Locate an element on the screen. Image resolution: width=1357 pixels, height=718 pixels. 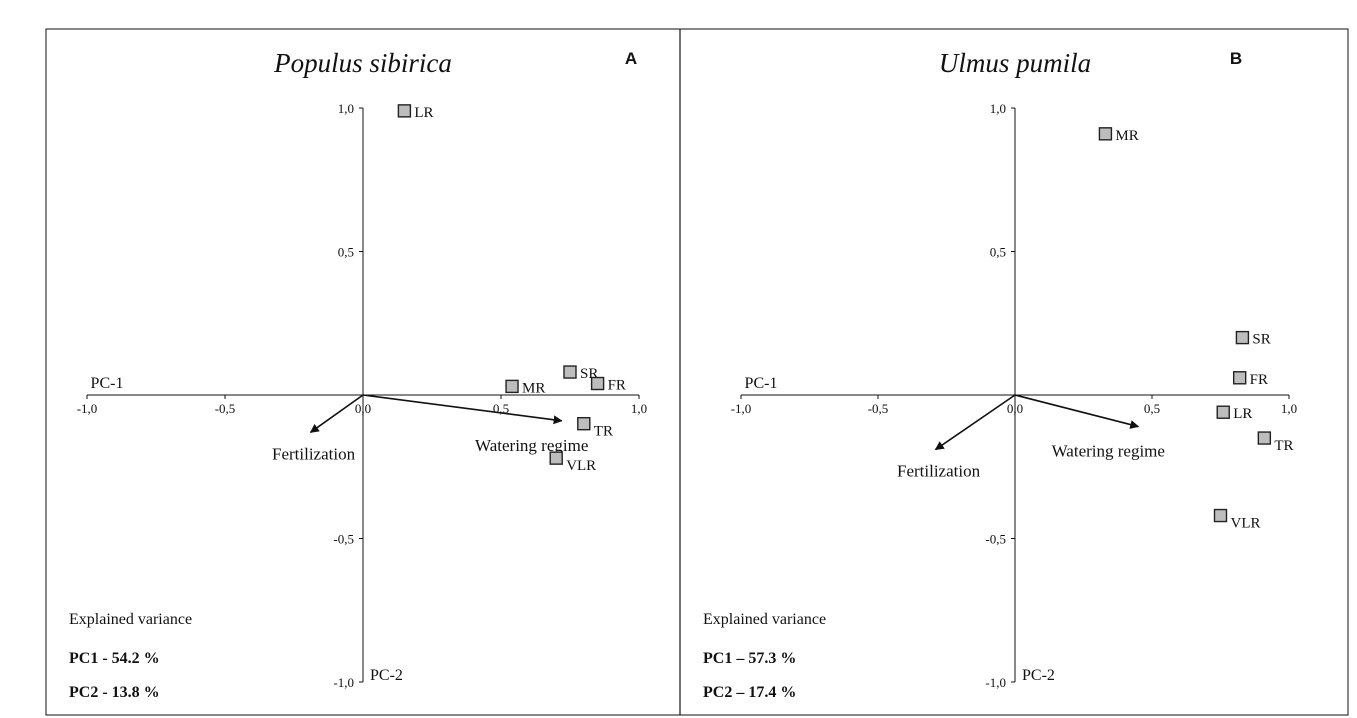
panel-letter: B is located at coordinates (1236, 58).